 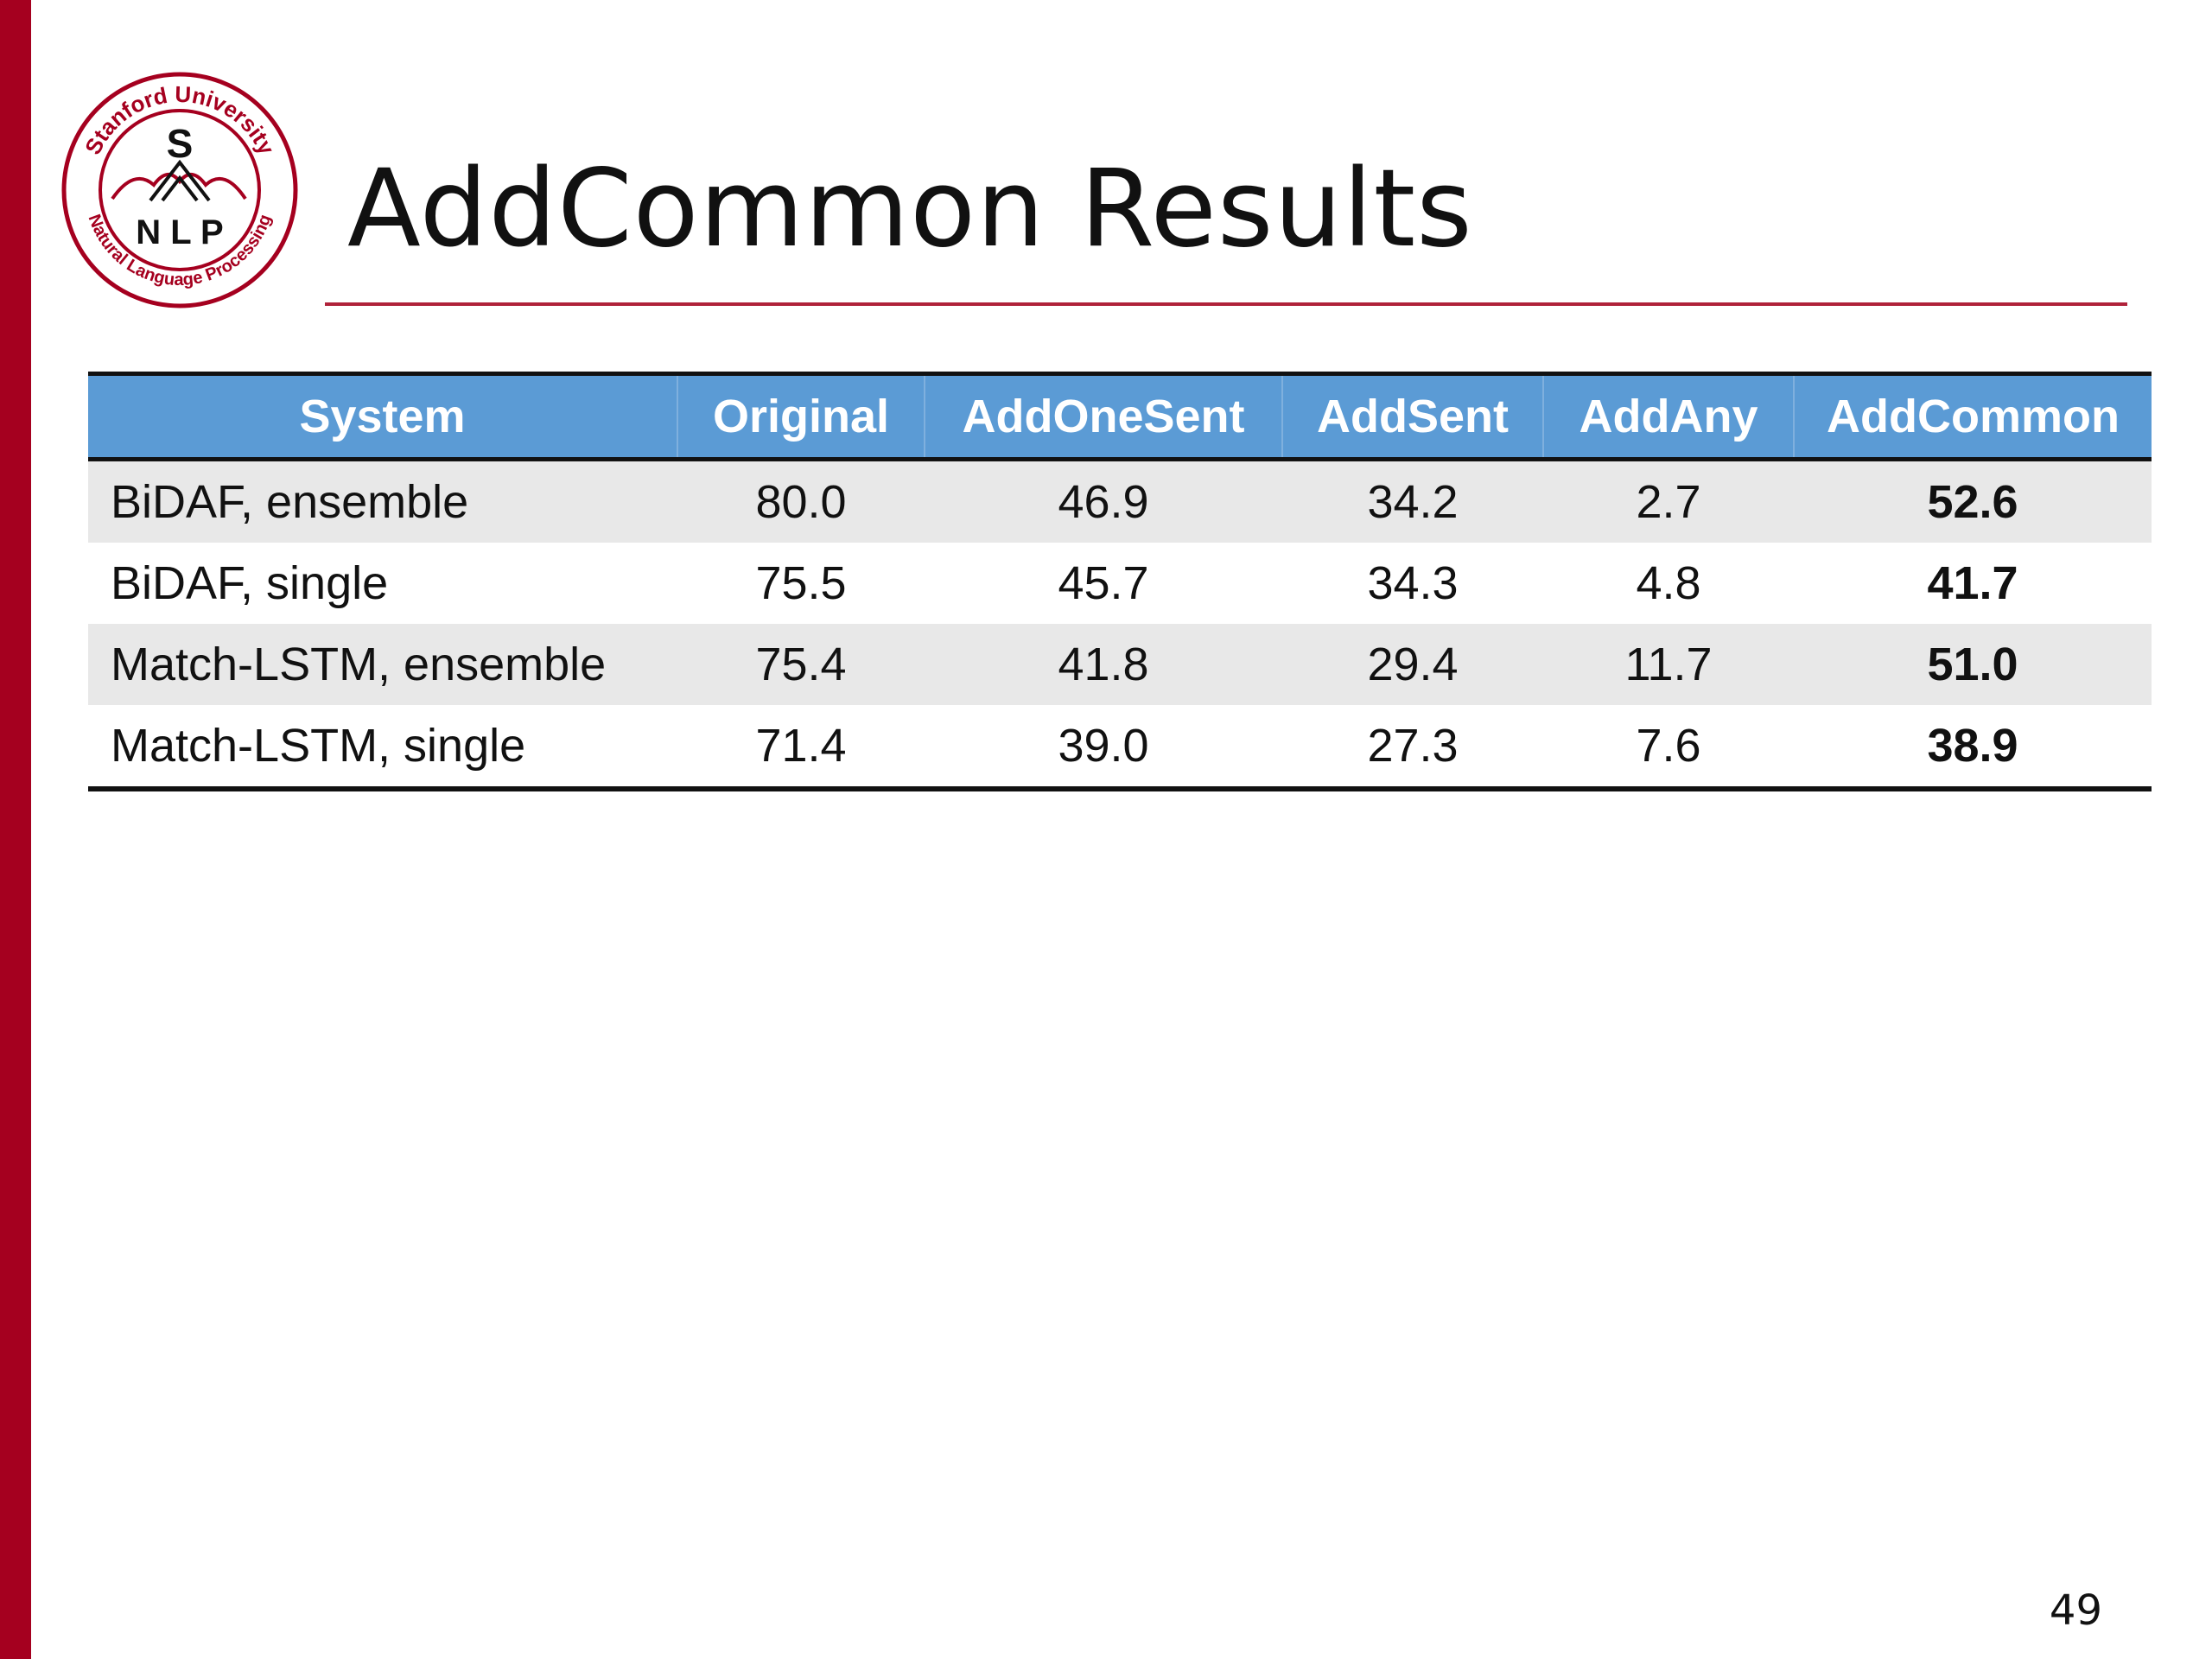 What do you see at coordinates (801, 664) in the screenshot?
I see `cell-original: 75.4` at bounding box center [801, 664].